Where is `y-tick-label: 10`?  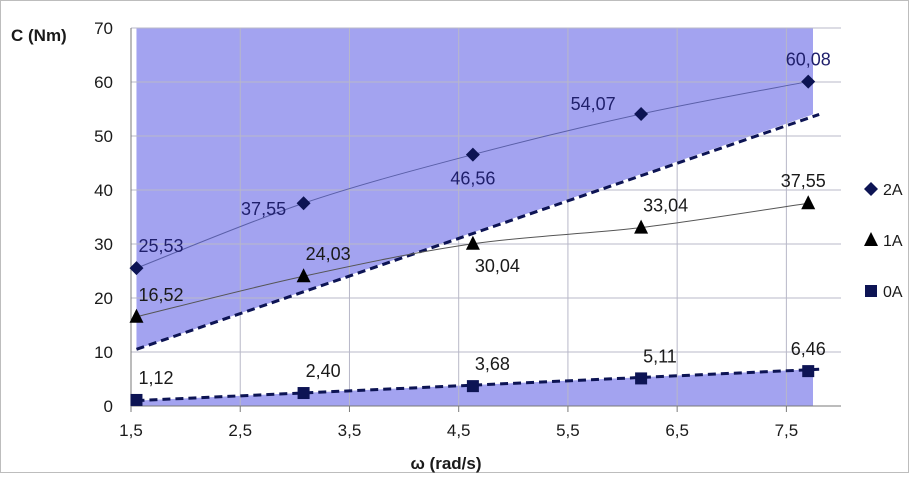
y-tick-label: 10 is located at coordinates (103, 352).